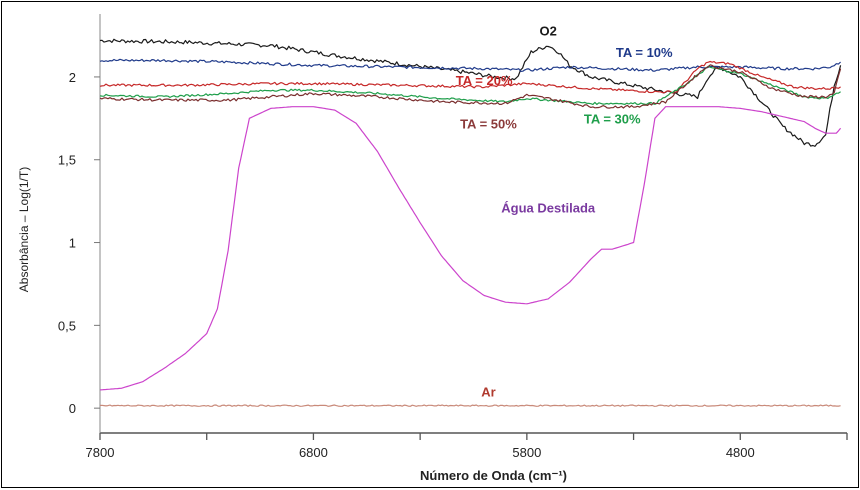 This screenshot has width=860, height=490. What do you see at coordinates (644, 52) in the screenshot?
I see `series-annotation-1: TA = 10%` at bounding box center [644, 52].